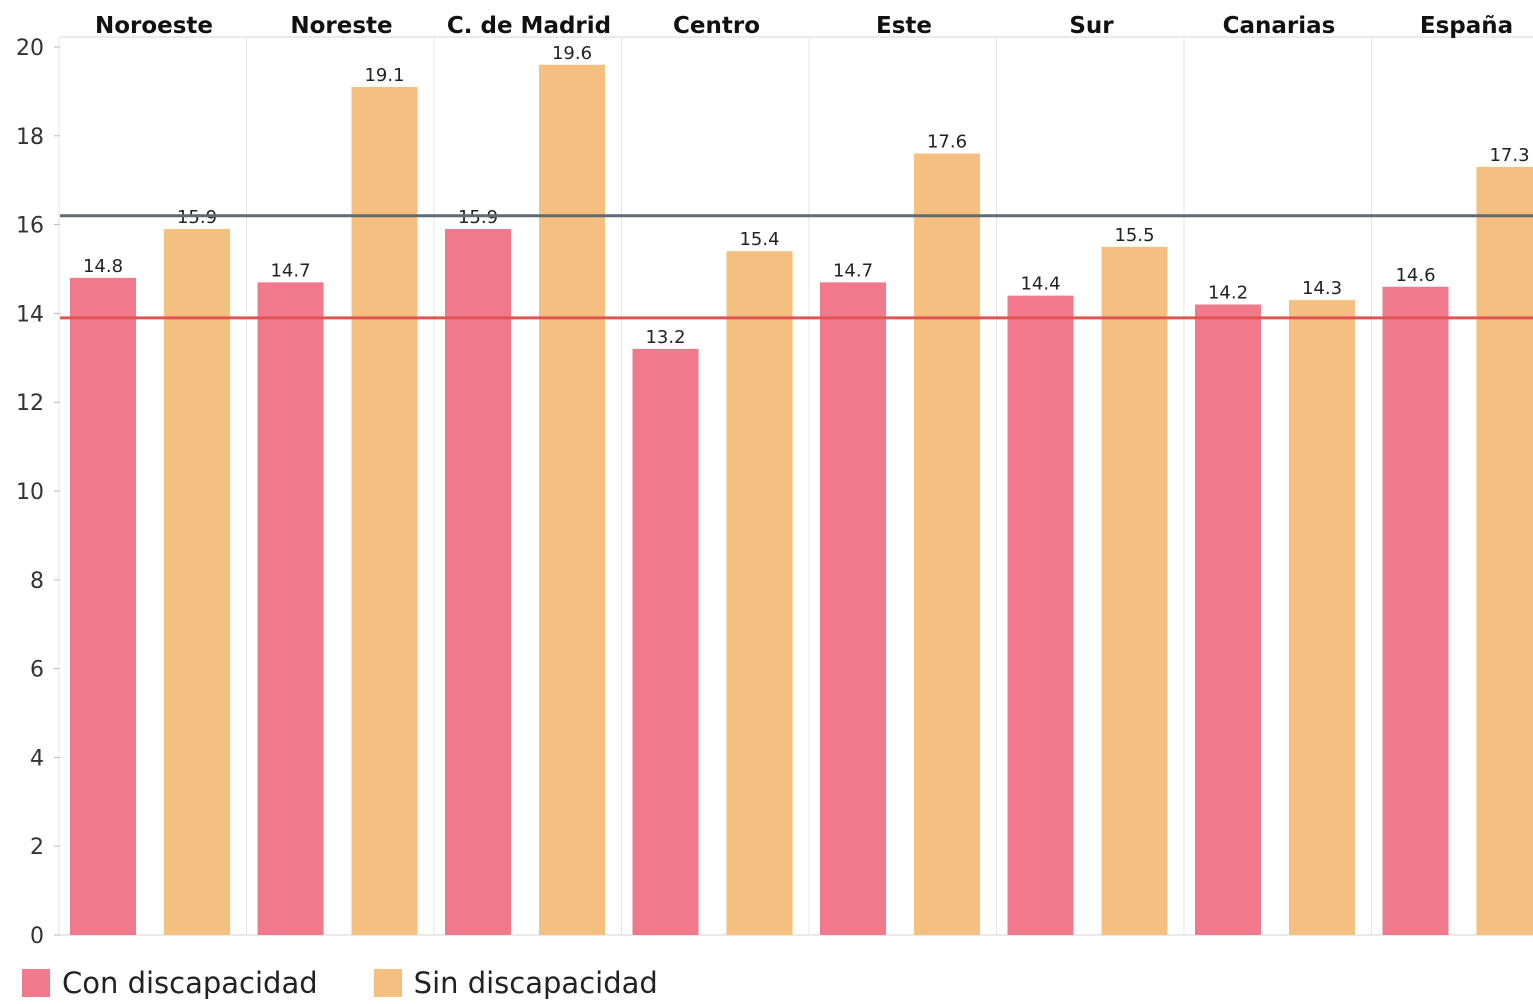  I want to click on y-tick-label: 18, so click(30, 137).